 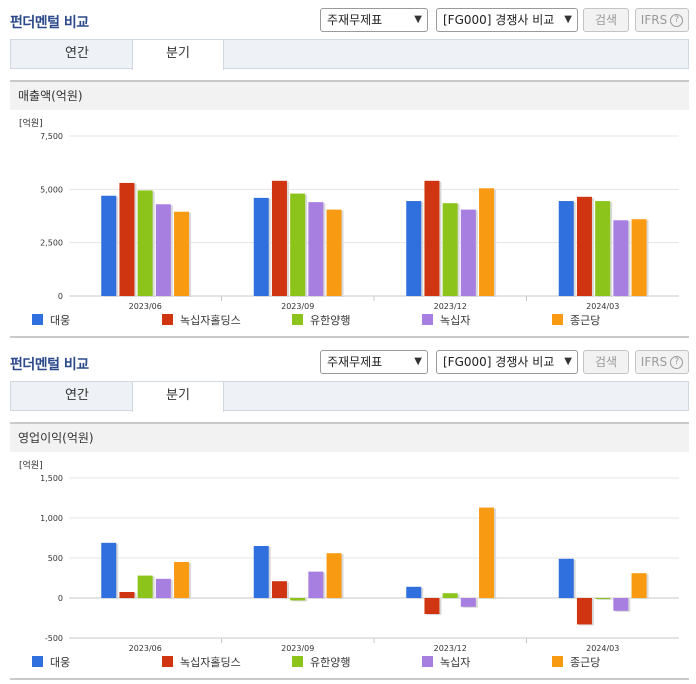 What do you see at coordinates (51, 189) in the screenshot?
I see `y-tick-label: 5,000` at bounding box center [51, 189].